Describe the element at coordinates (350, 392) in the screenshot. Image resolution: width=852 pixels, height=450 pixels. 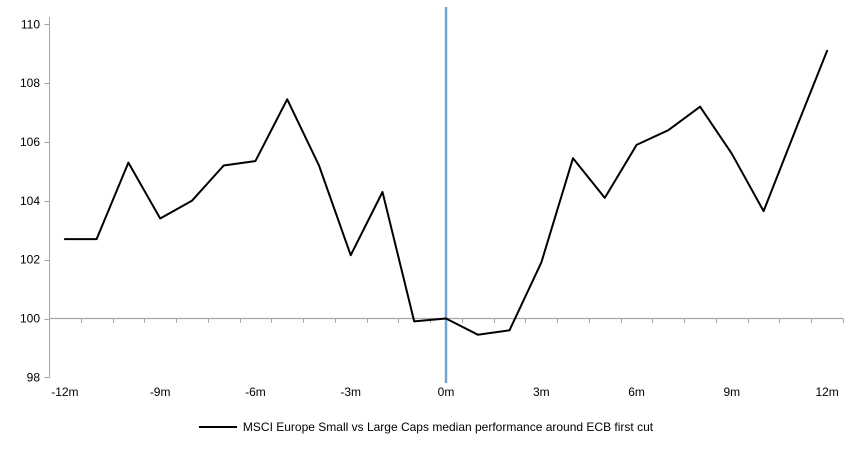
I see `x-axis-label: -3m` at that location.